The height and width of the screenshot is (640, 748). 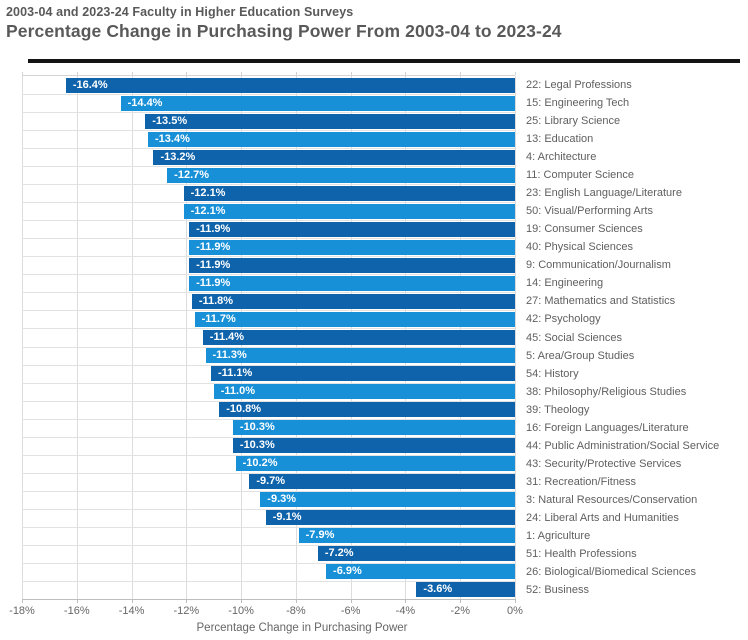 What do you see at coordinates (373, 446) in the screenshot?
I see `bar: -10.3%` at bounding box center [373, 446].